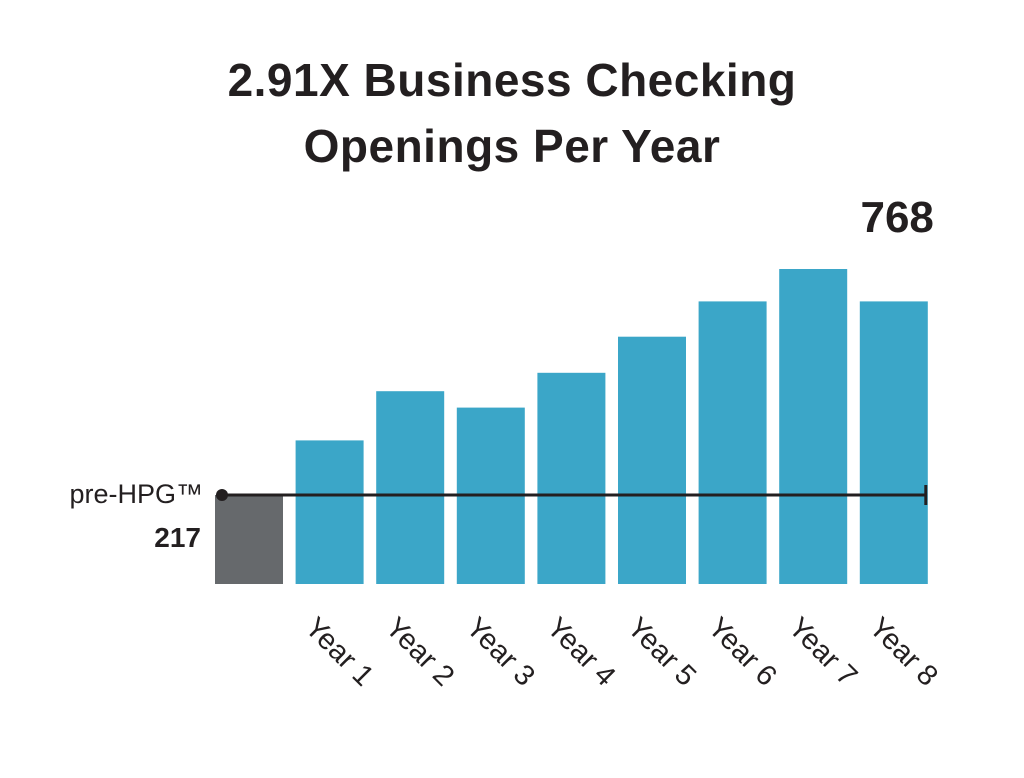 This screenshot has height=778, width=1024. What do you see at coordinates (661, 651) in the screenshot?
I see `x-tick-label-year-5: Year 5` at bounding box center [661, 651].